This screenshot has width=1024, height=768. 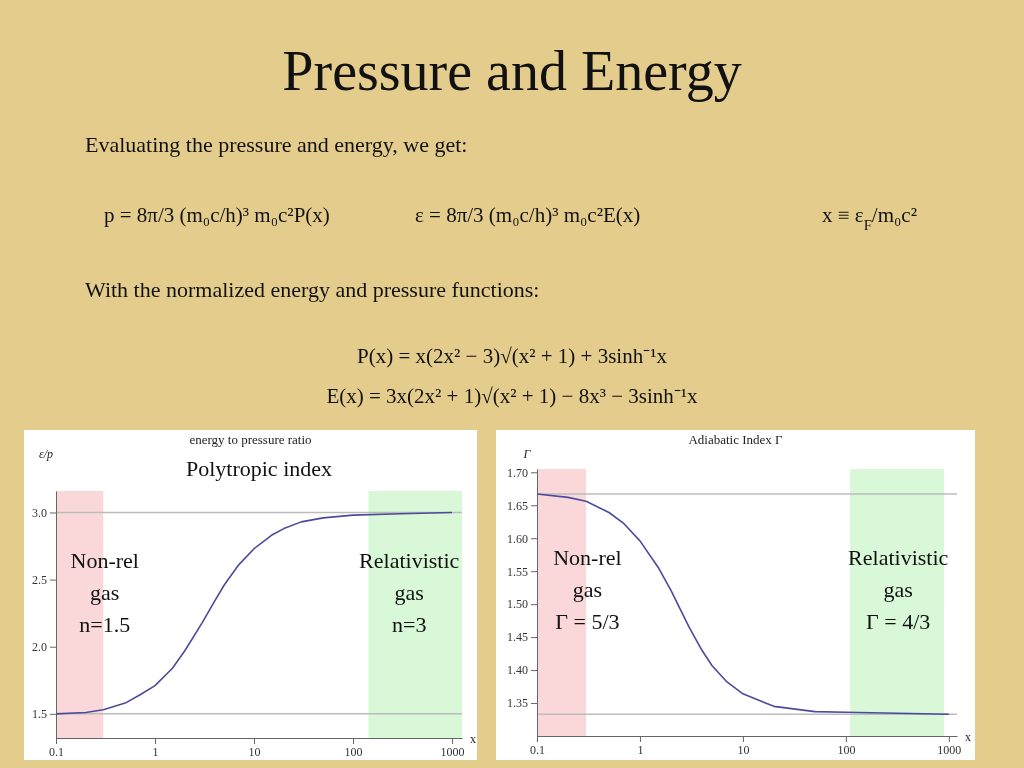 I want to click on y-tick-label: 1.65, so click(x=517, y=505).